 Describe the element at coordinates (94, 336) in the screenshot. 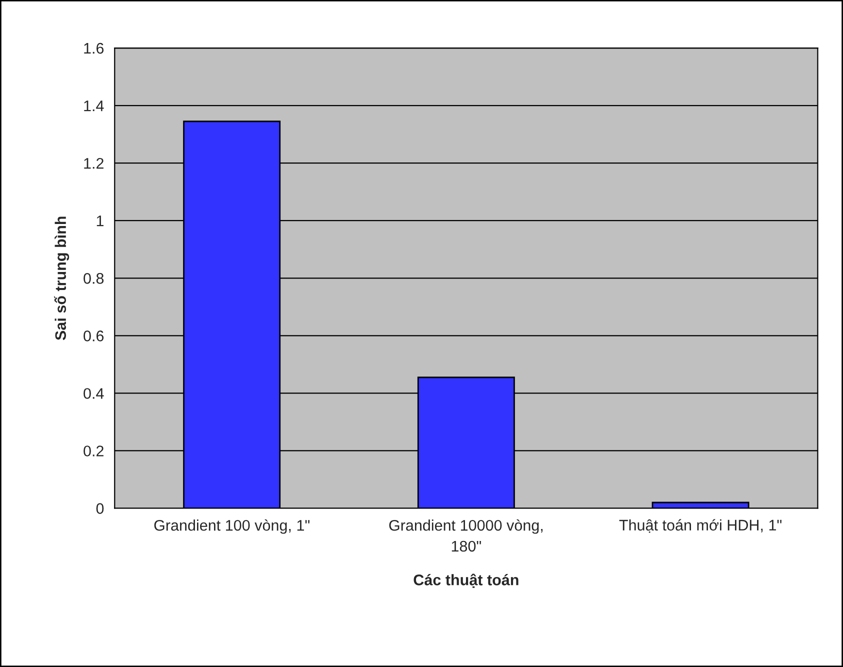

I see `y-tick-label: 0.6` at that location.